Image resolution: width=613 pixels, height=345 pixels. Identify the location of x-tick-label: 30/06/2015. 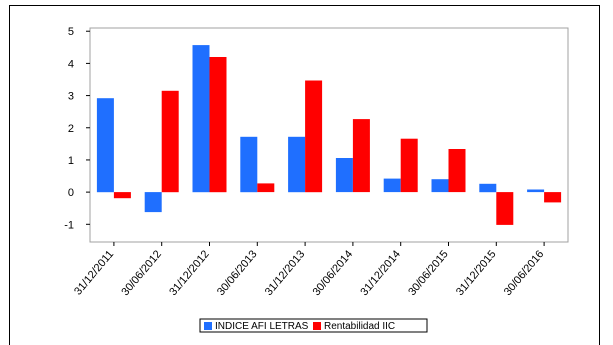
(428, 273).